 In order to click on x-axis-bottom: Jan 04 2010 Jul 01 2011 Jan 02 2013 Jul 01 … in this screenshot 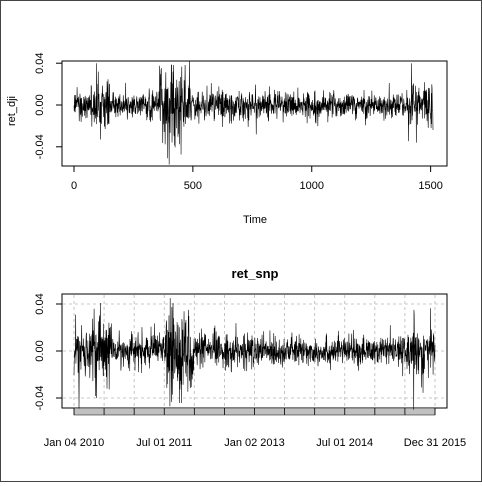, I will do `click(255, 443)`.